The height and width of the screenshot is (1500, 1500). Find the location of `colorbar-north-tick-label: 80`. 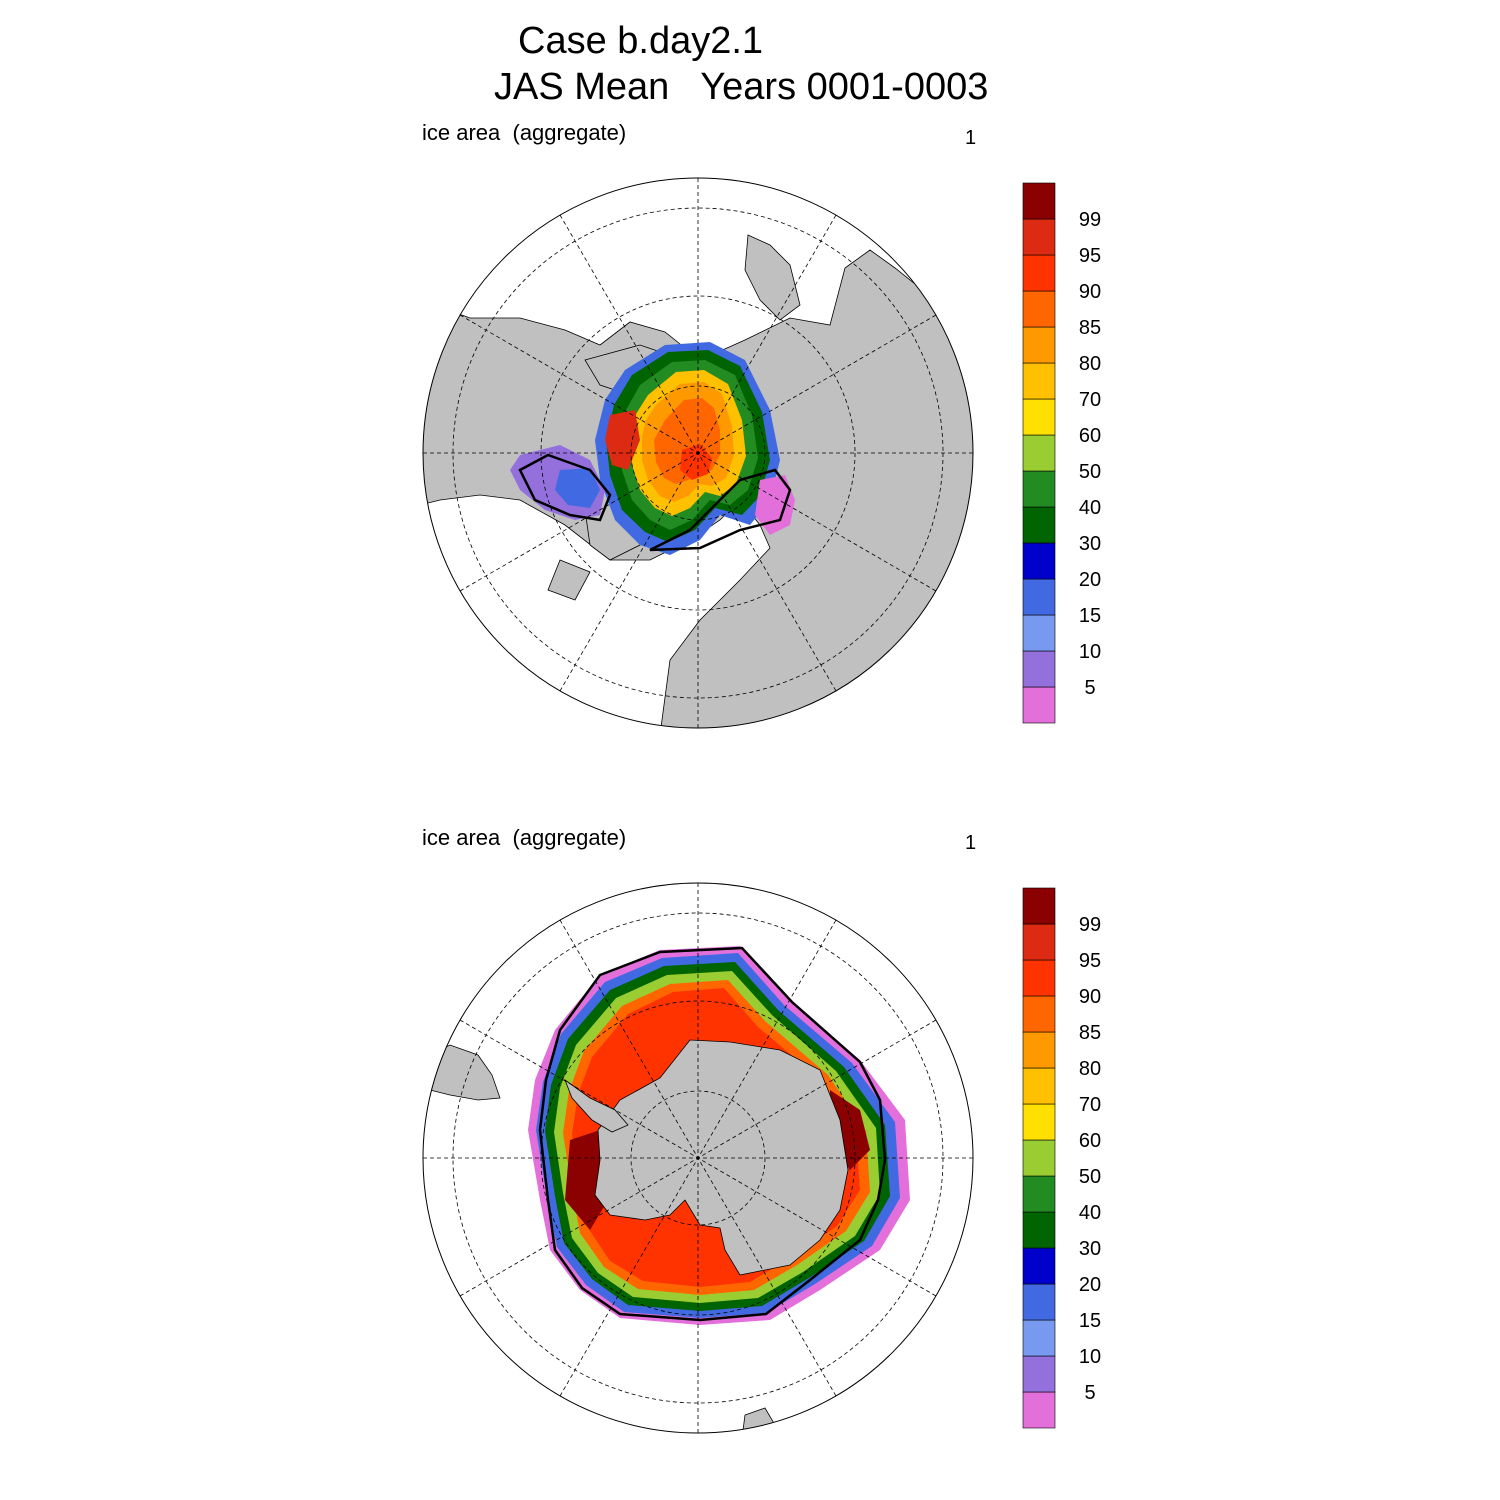

colorbar-north-tick-label: 80 is located at coordinates (1090, 364).